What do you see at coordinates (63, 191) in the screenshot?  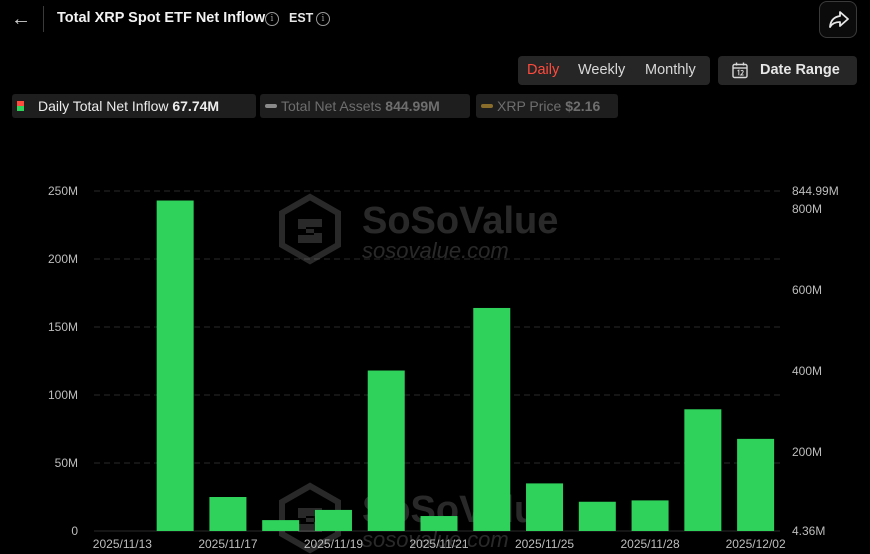 I see `y-tick-label: 250M` at bounding box center [63, 191].